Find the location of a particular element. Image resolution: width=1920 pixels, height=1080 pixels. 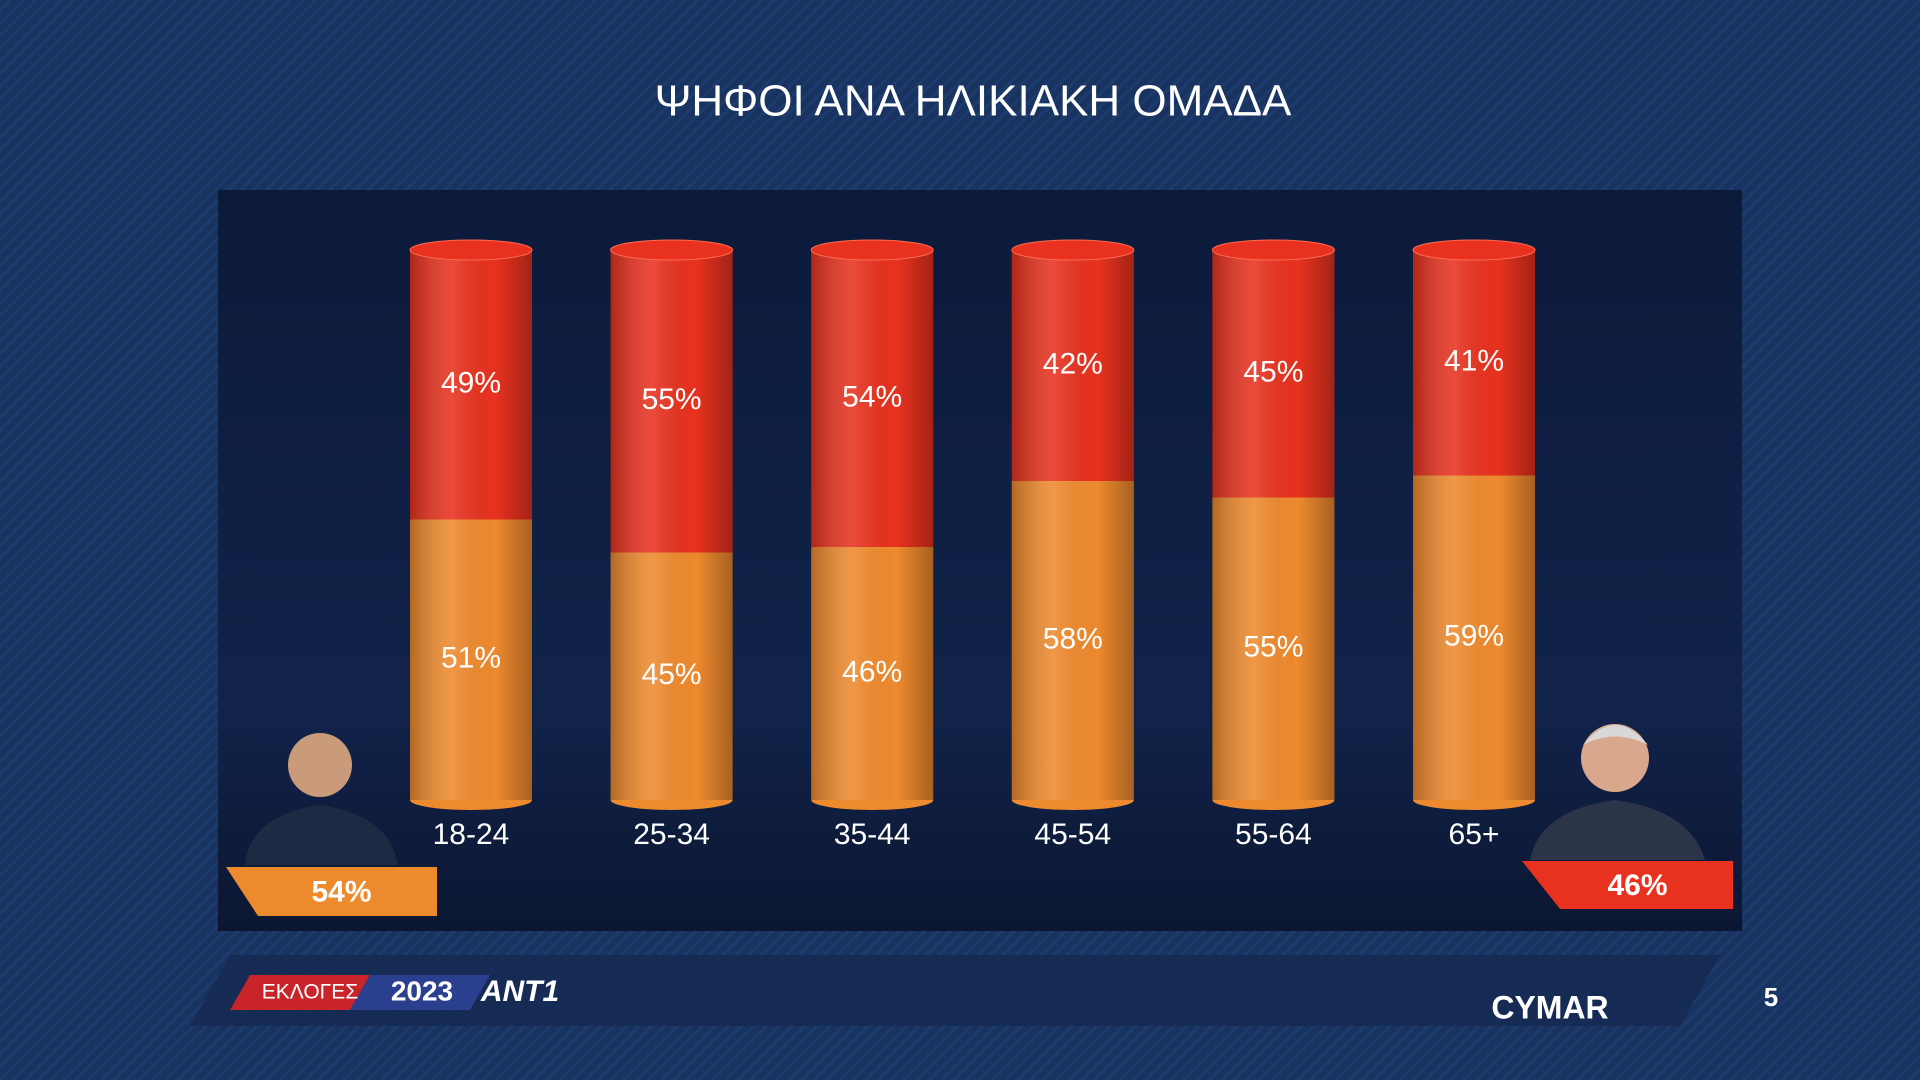

value-label: 51% is located at coordinates (471, 658).